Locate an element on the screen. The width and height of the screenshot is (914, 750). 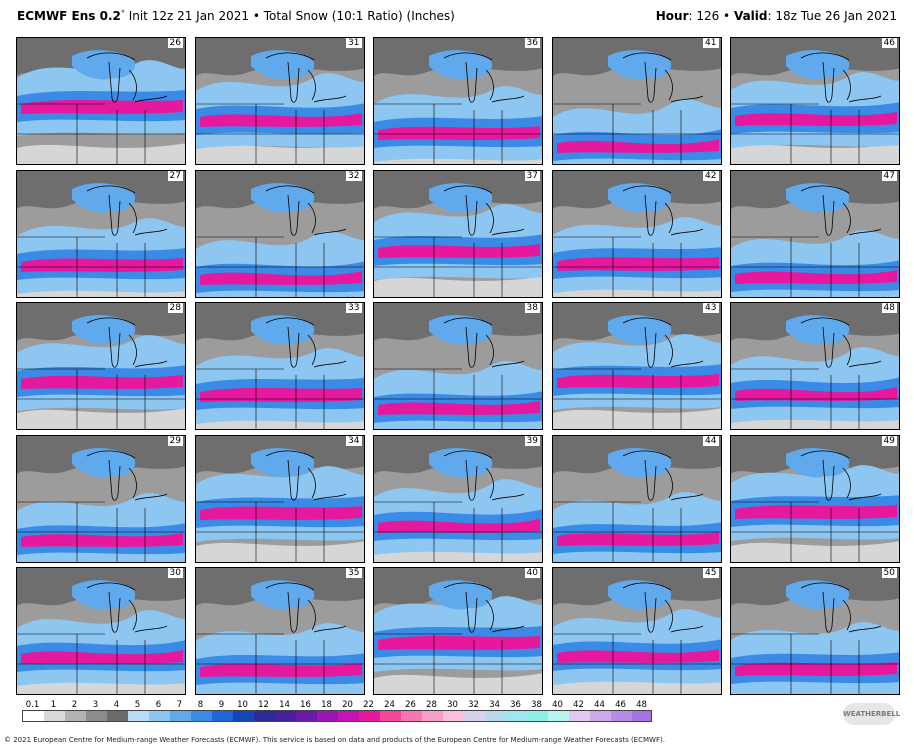
member-number: 46 is located at coordinates (889, 43).